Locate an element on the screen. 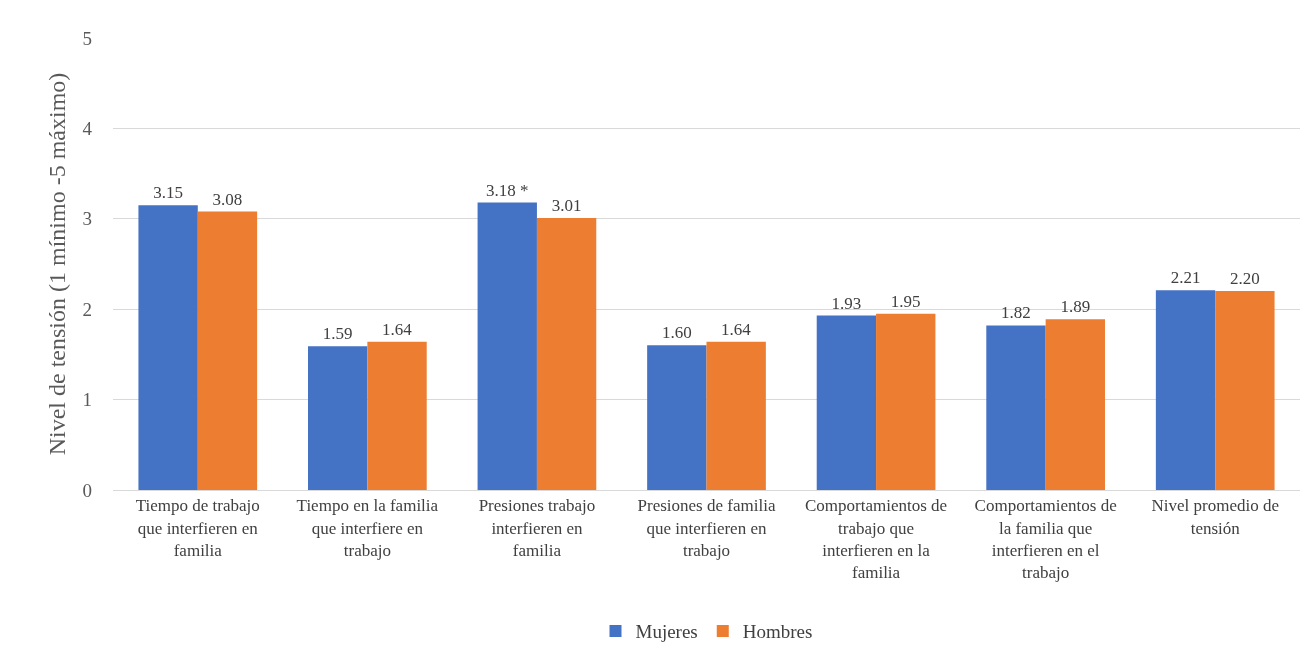 This screenshot has height=669, width=1306. x-tick-label: Tiempo de trabajo que interfieren en familia is located at coordinates (197, 528).